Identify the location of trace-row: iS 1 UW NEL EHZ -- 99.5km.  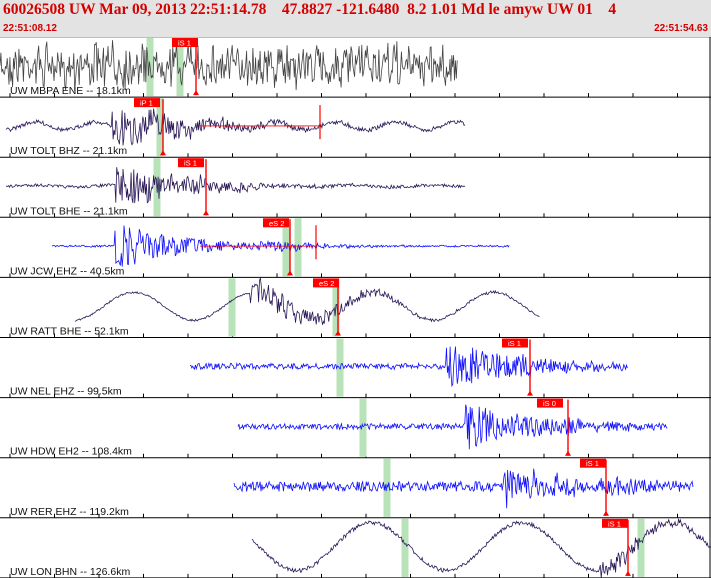
(355, 368).